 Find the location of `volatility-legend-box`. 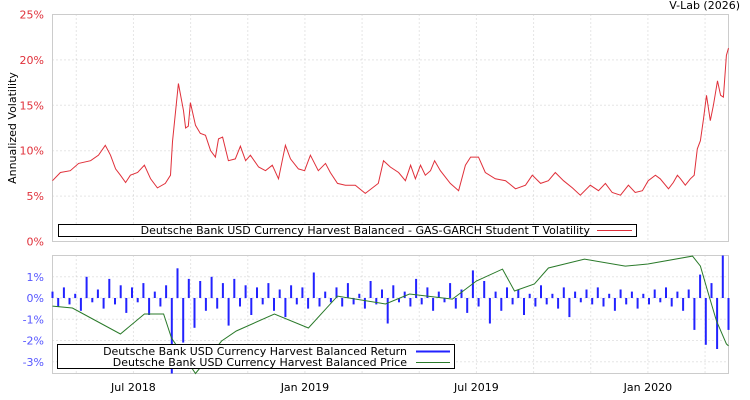

volatility-legend-box is located at coordinates (347, 230).